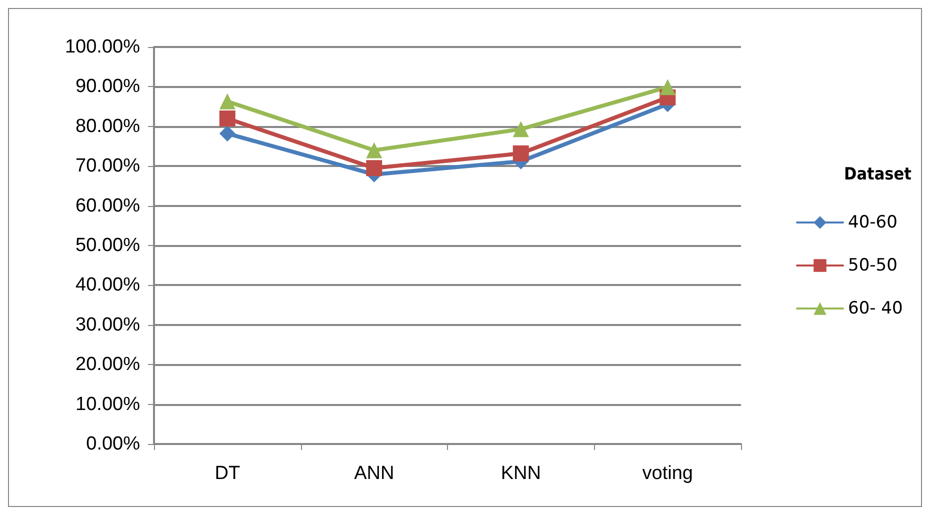 This screenshot has width=930, height=515. What do you see at coordinates (108, 325) in the screenshot?
I see `y-tick-label: 30.00%` at bounding box center [108, 325].